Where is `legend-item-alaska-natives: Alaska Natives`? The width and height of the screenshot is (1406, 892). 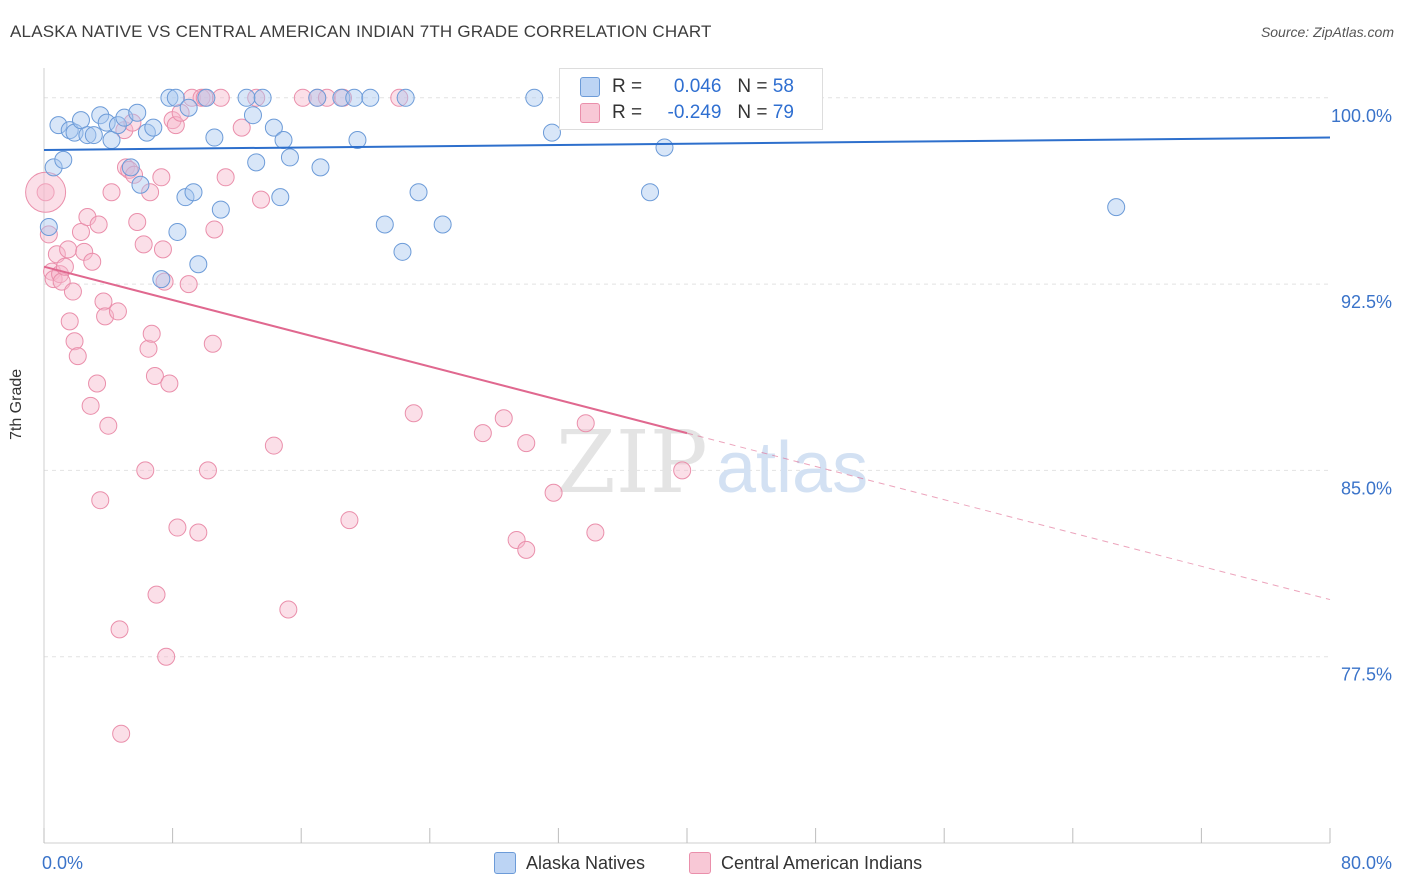
legend-item-alaska-natives: Alaska Natives is located at coordinates (569, 863).